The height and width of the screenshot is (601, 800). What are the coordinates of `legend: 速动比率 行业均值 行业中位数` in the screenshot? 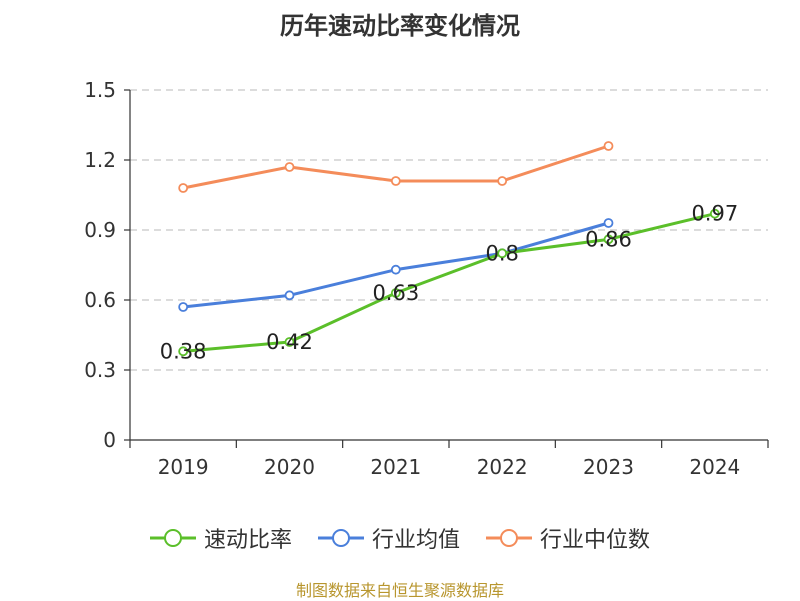 It's located at (400, 538).